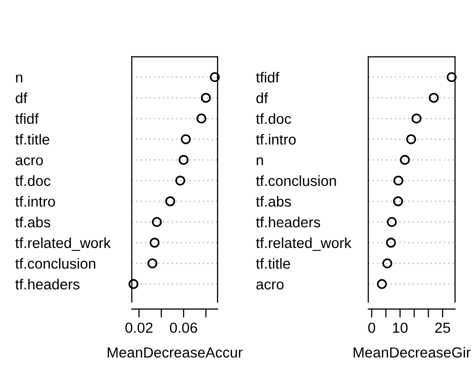  Describe the element at coordinates (372, 327) in the screenshot. I see `x-tick-label: 0` at that location.